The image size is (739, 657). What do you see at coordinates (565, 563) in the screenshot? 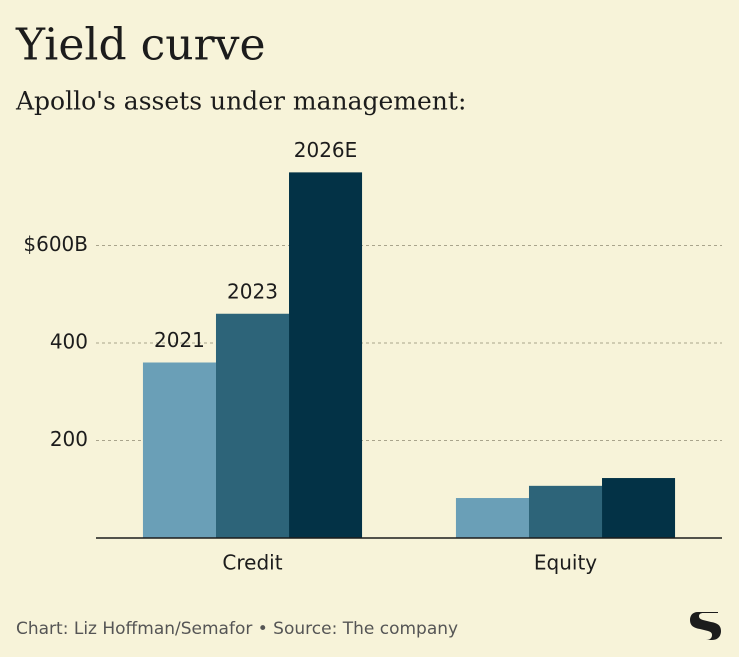
I see `x-tick-label: Equity` at bounding box center [565, 563].